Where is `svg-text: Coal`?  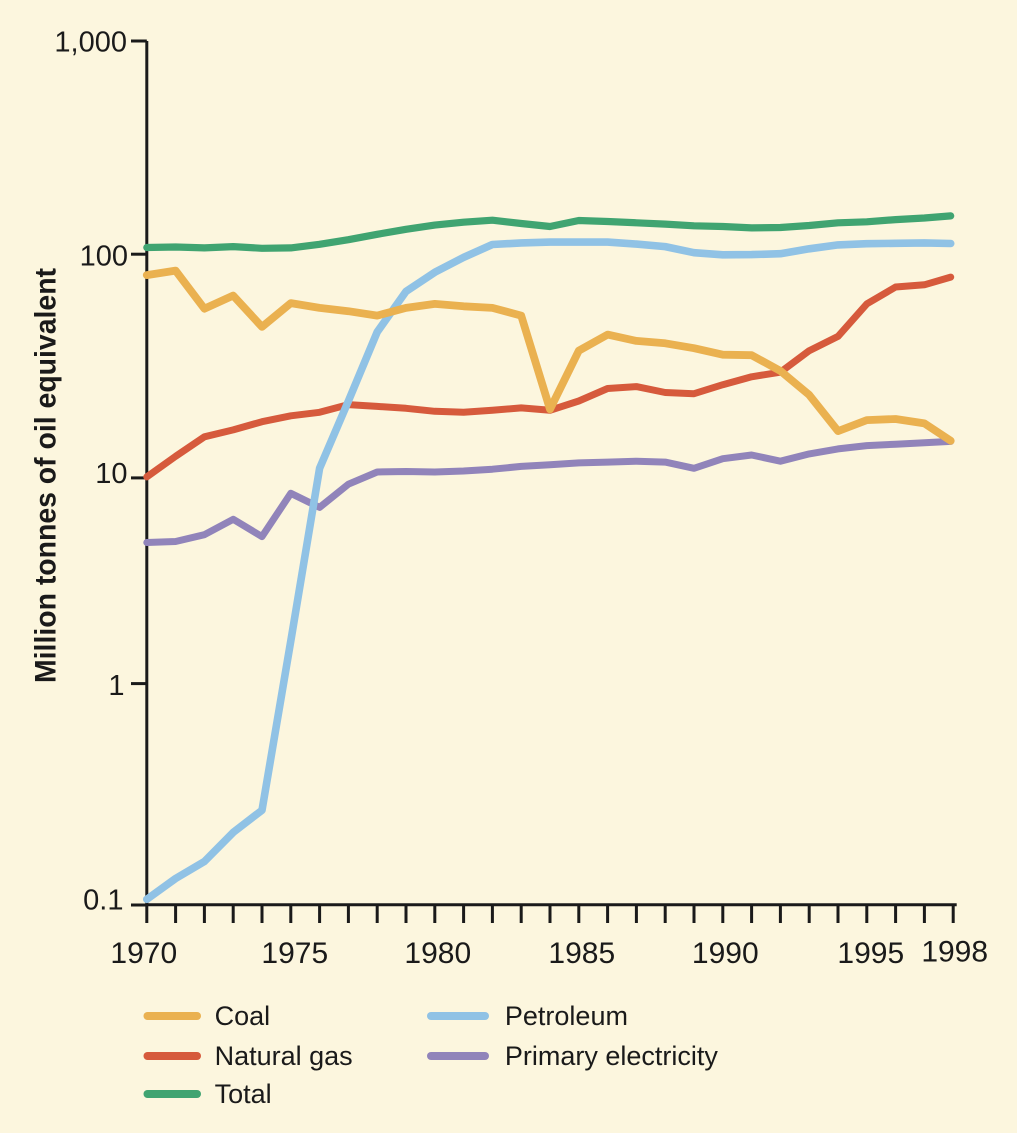
svg-text: Coal is located at coordinates (243, 1016).